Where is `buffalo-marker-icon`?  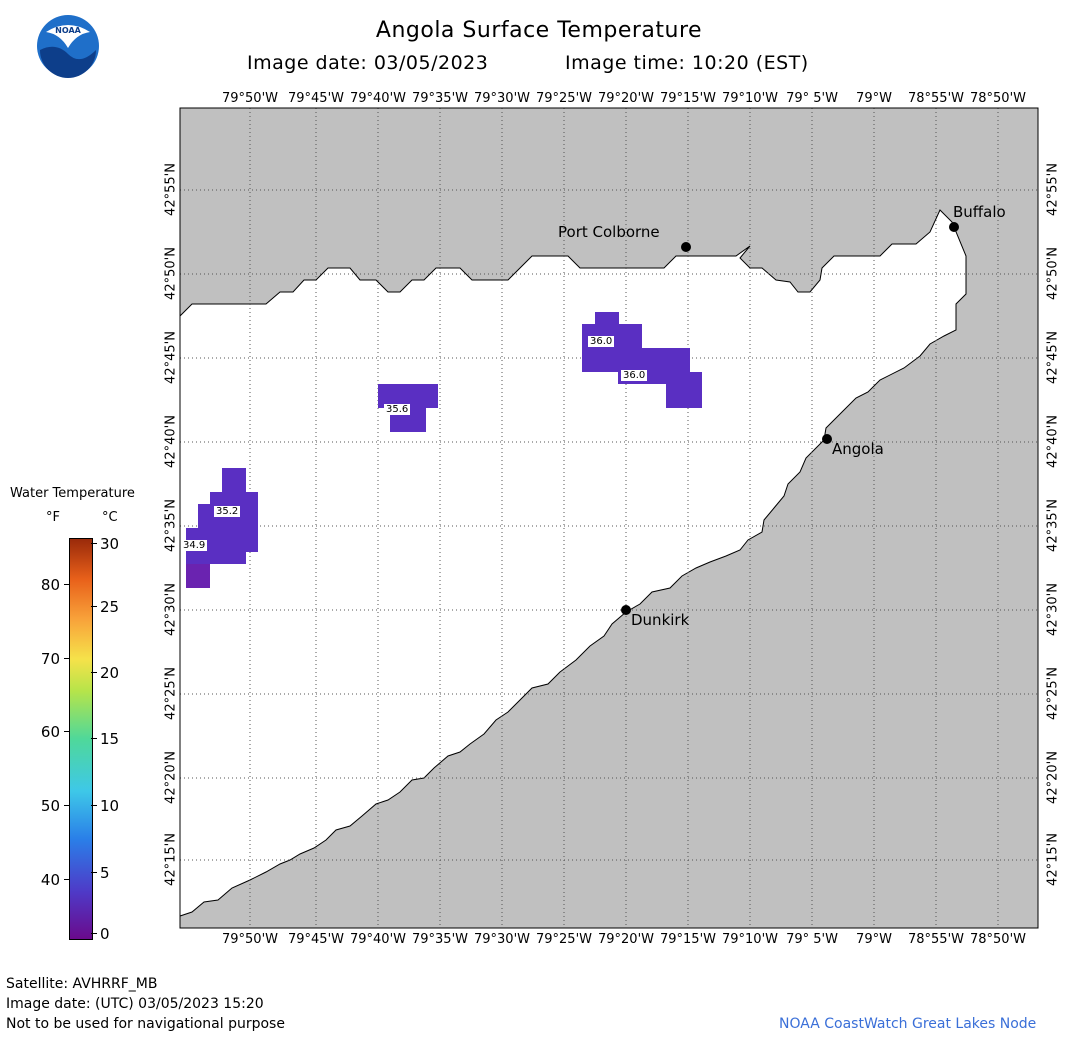
buffalo-marker-icon is located at coordinates (954, 227).